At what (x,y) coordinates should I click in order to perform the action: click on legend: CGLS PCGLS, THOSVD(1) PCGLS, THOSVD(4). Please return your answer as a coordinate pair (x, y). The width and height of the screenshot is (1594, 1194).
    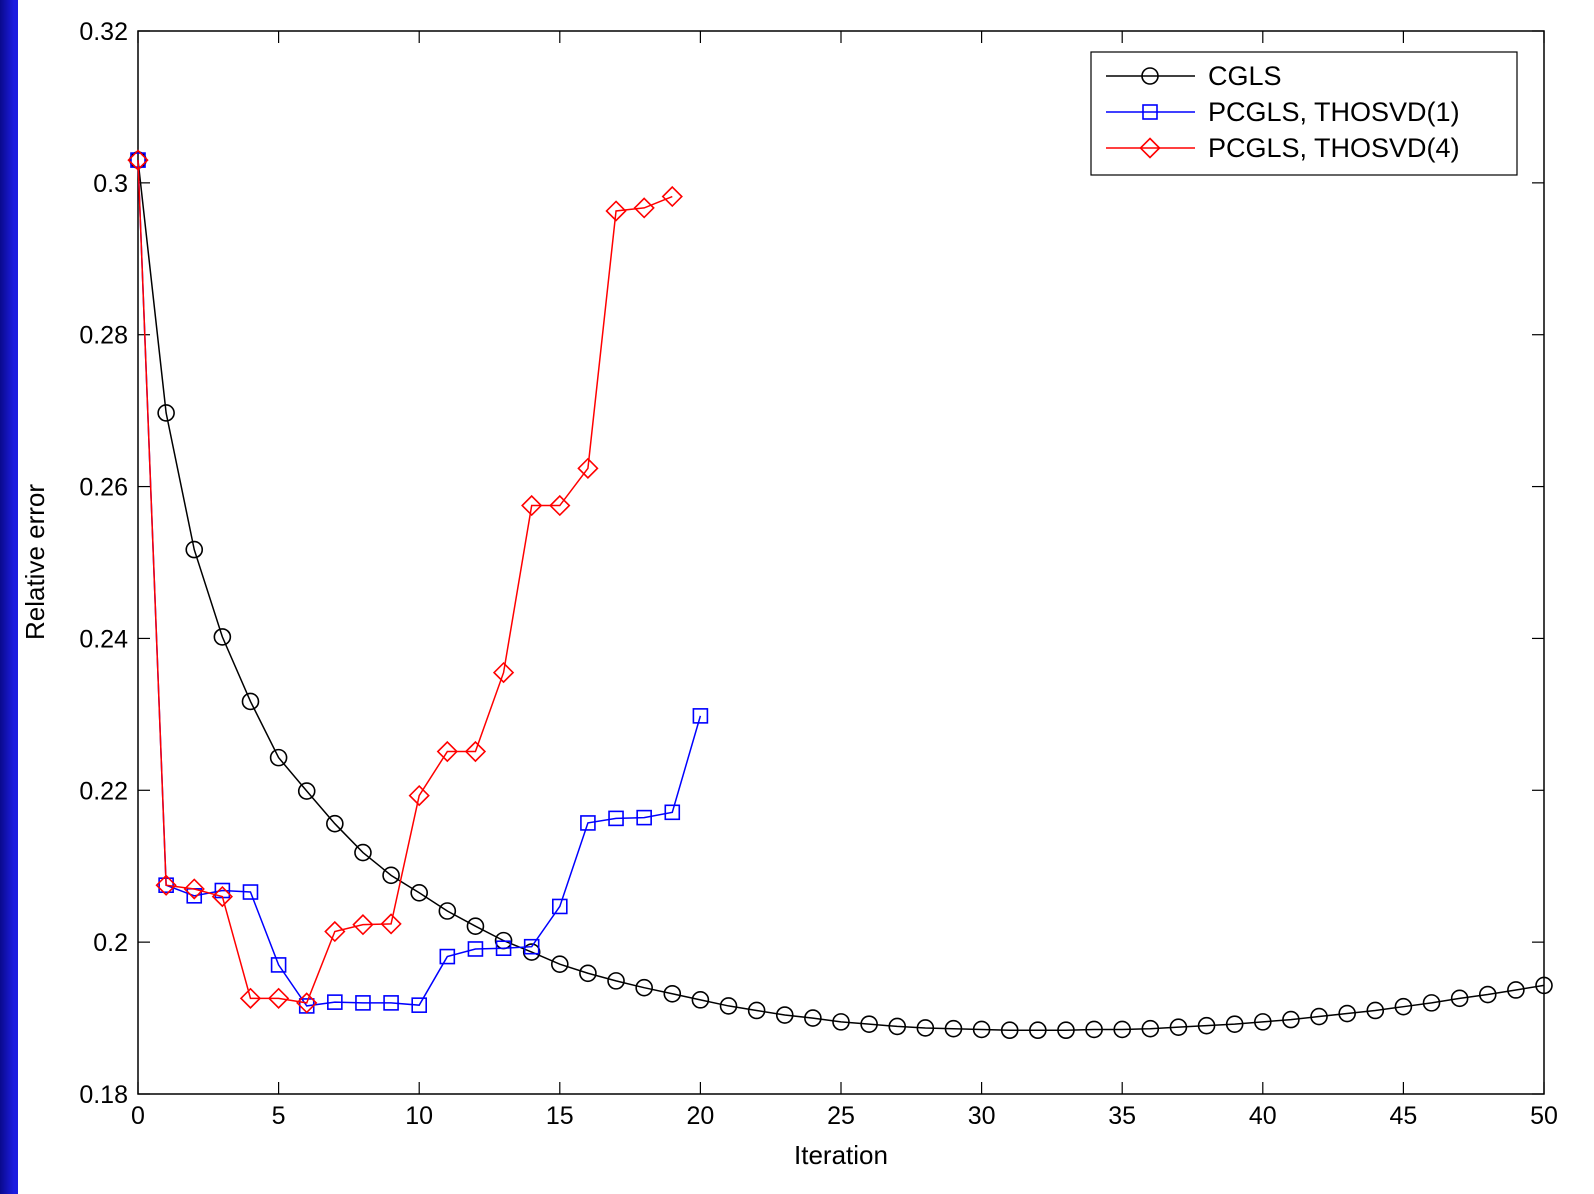
    Looking at the image, I should click on (1304, 113).